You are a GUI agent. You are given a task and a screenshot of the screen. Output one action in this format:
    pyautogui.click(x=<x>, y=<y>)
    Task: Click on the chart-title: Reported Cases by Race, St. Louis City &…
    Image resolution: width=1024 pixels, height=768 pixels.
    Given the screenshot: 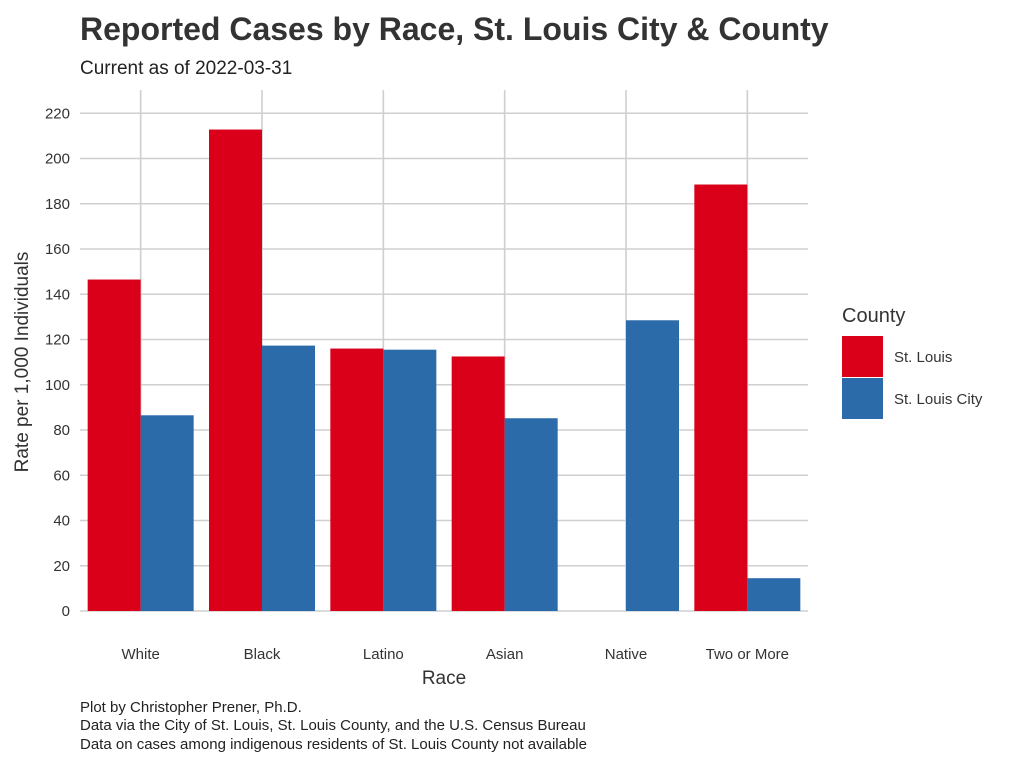 What is the action you would take?
    pyautogui.click(x=454, y=29)
    